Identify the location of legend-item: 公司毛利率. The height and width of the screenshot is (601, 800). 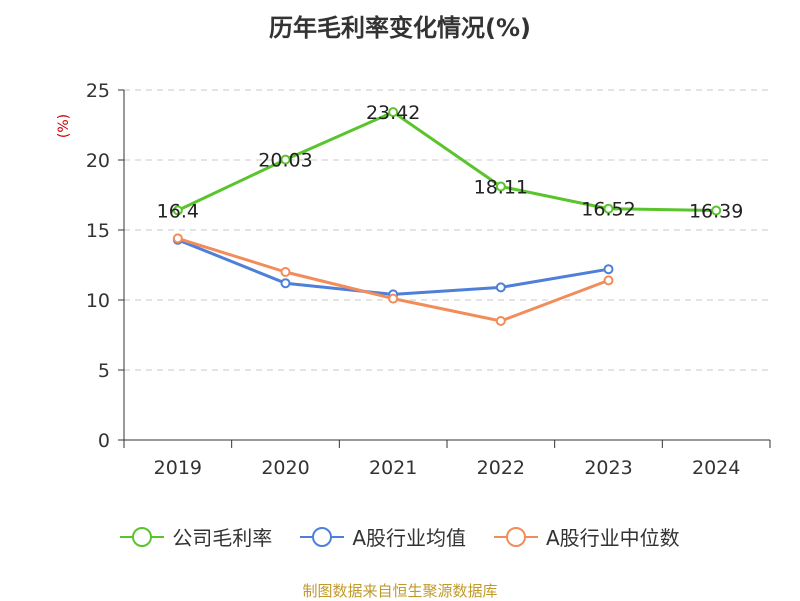
(196, 536).